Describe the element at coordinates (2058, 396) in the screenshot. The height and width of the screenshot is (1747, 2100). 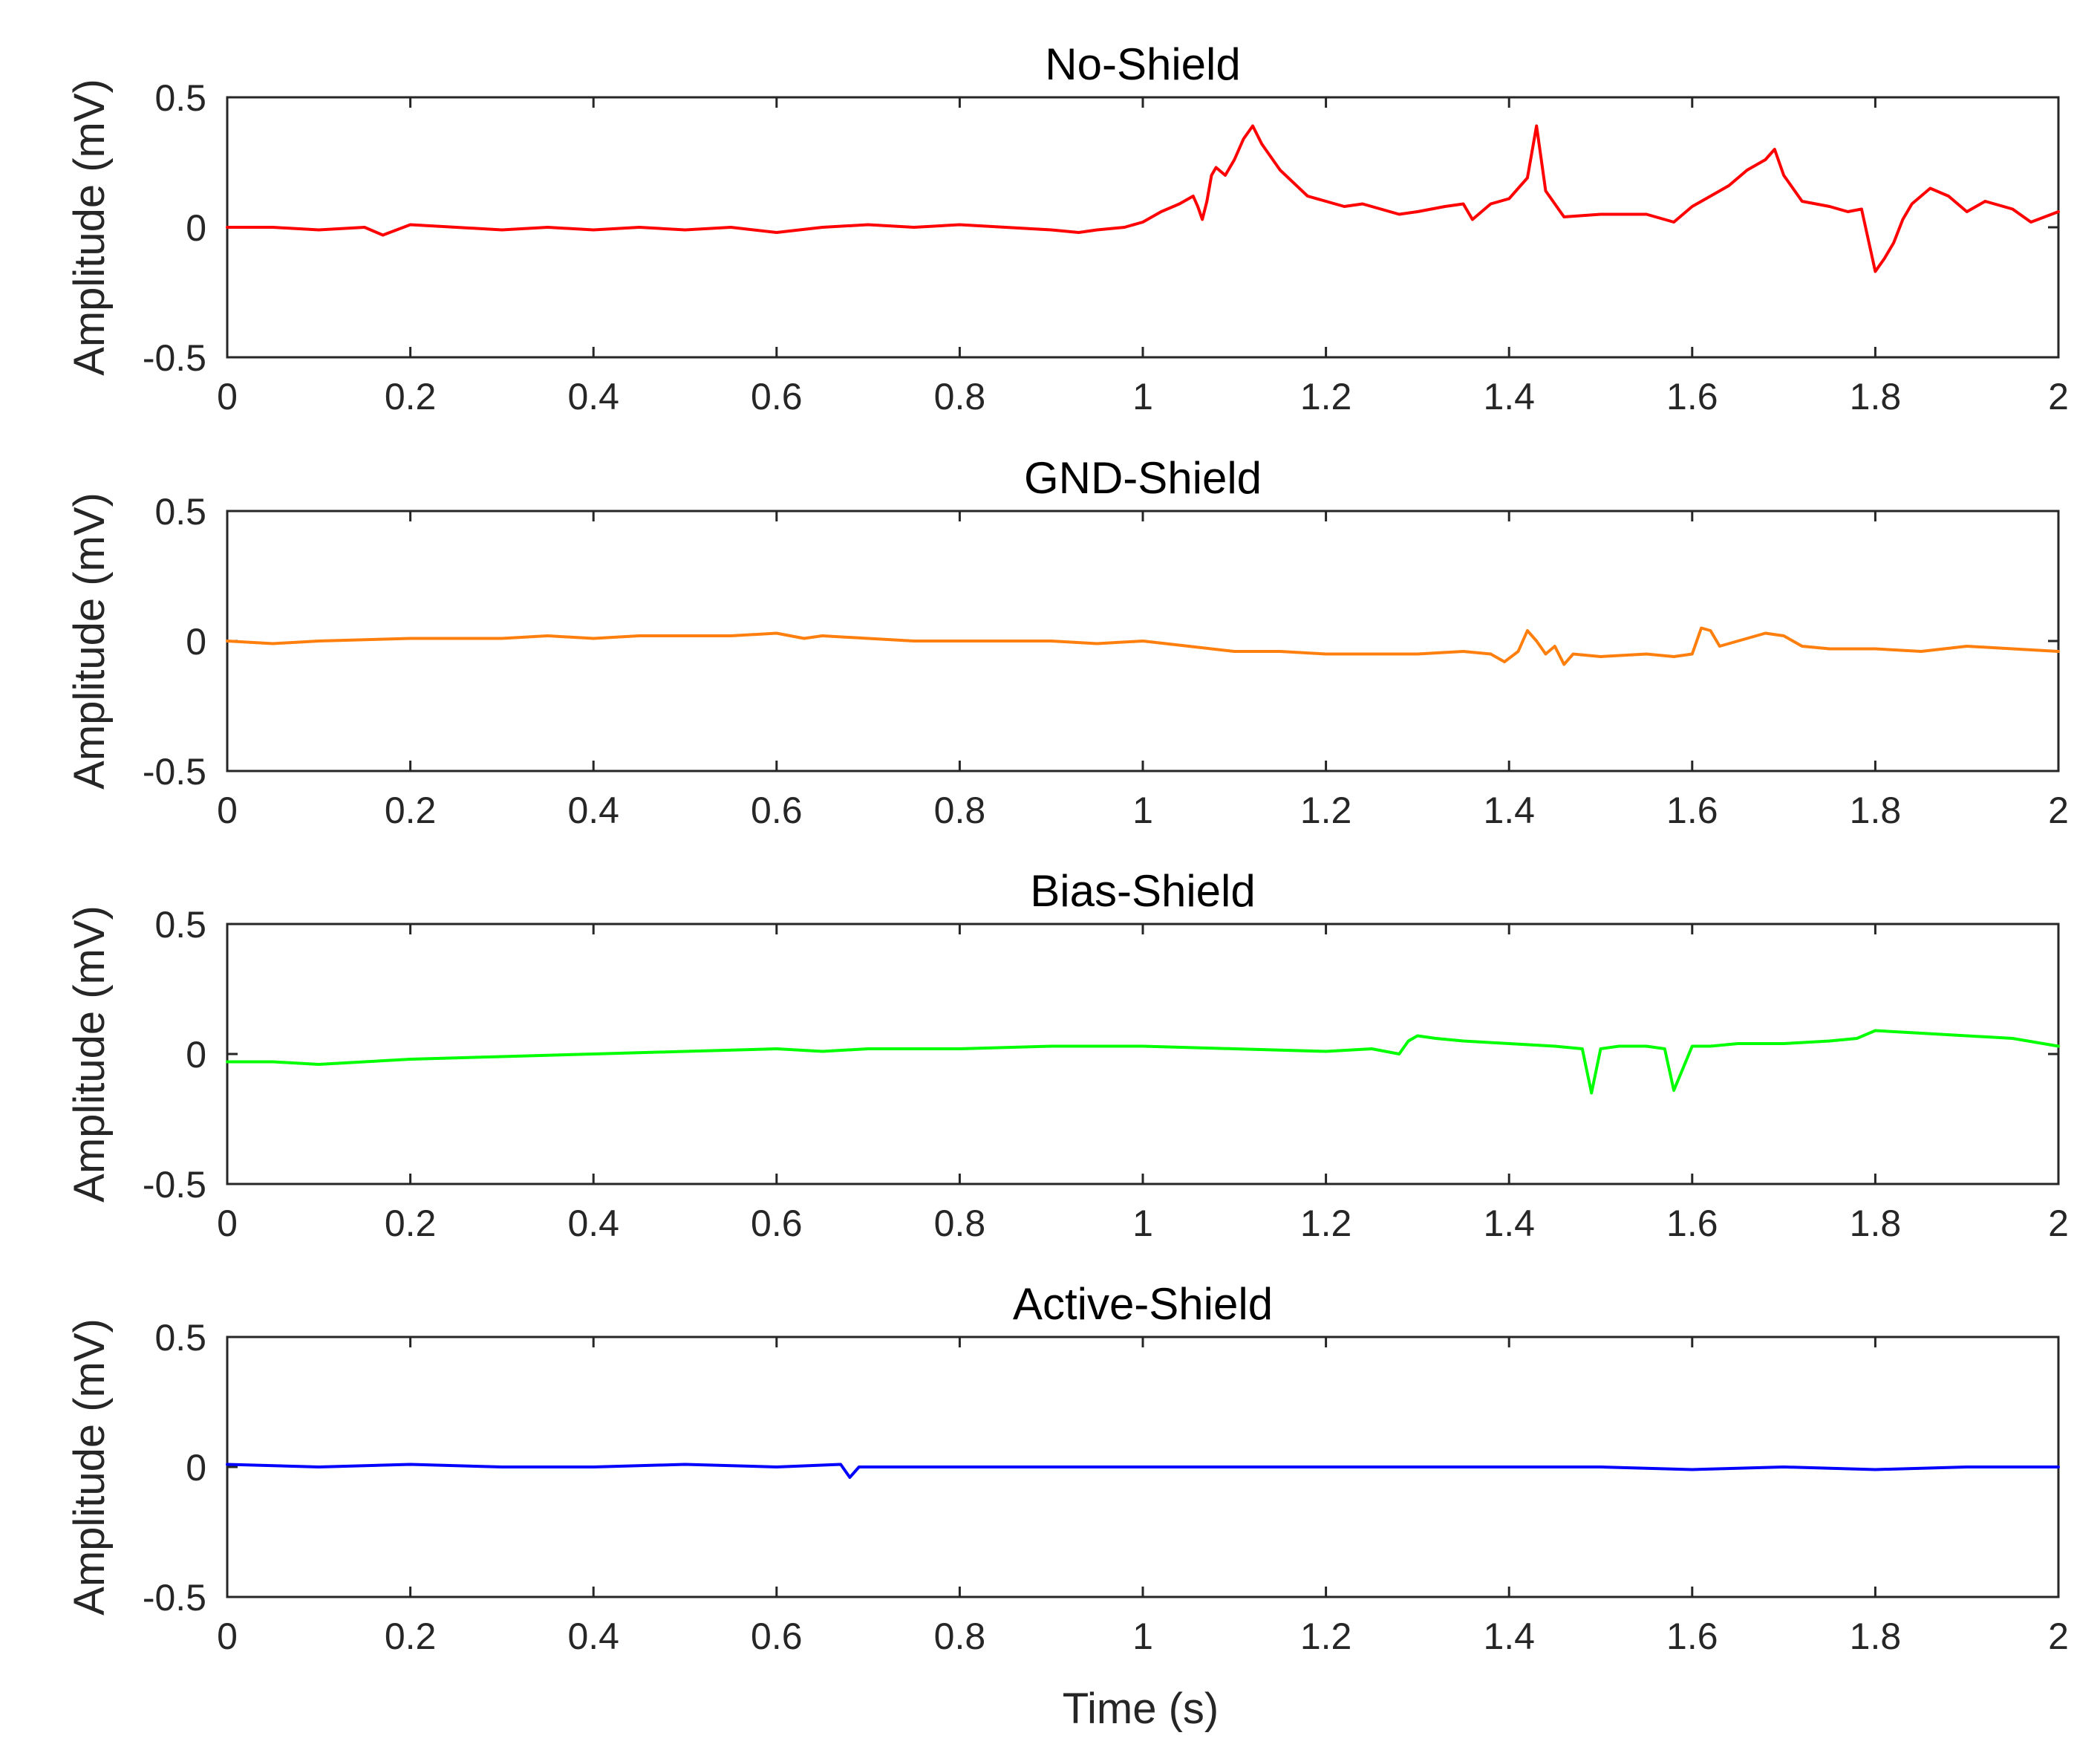
I see `x-tick-label: 2` at that location.